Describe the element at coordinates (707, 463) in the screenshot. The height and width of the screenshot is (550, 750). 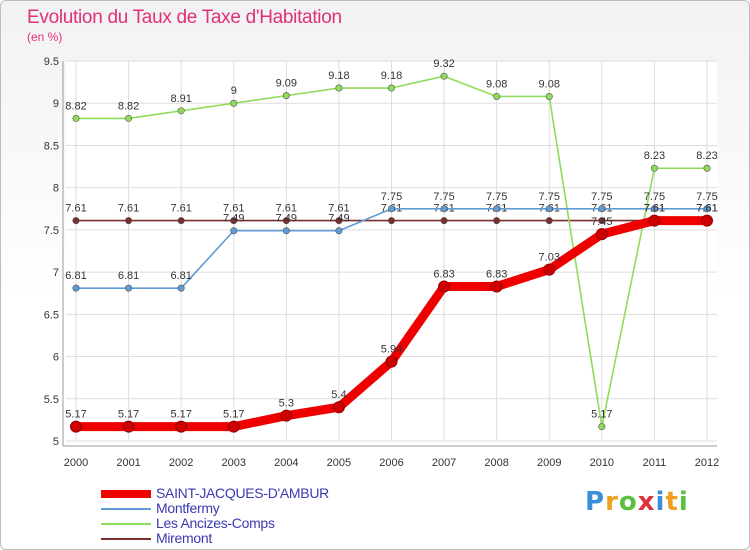
I see `x-tick-label: 2012` at that location.